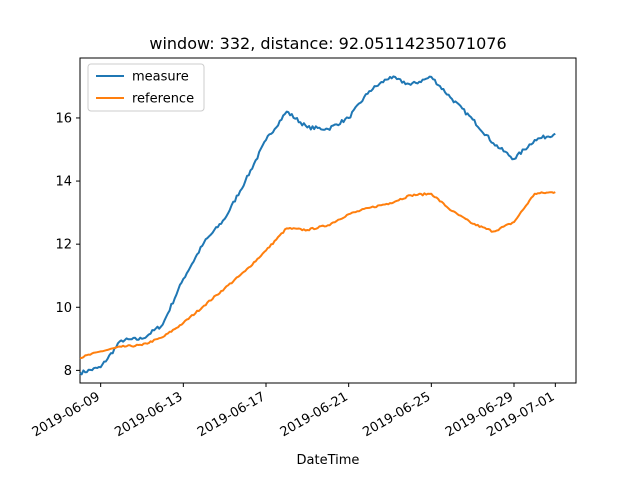 The height and width of the screenshot is (484, 640). I want to click on y-tick-label: 8, so click(68, 371).